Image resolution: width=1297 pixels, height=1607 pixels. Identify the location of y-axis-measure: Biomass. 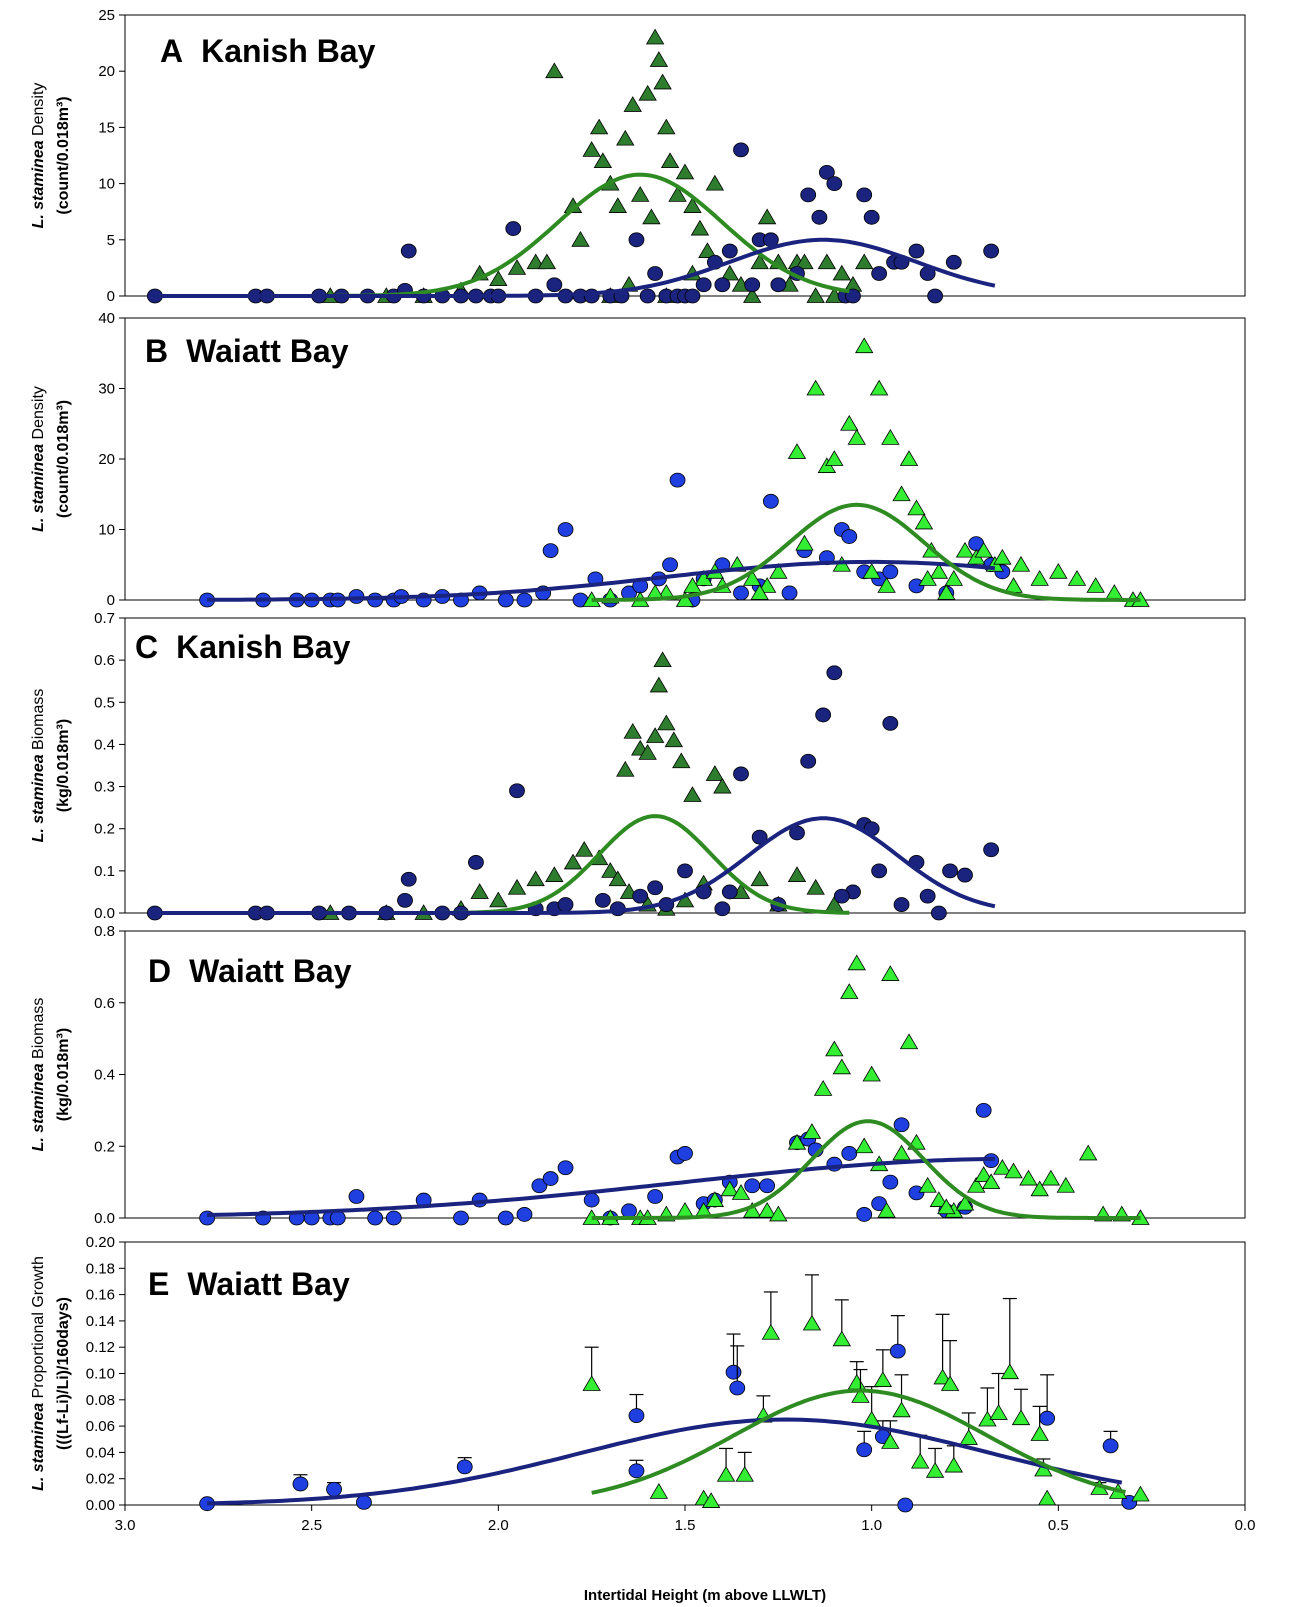
(38, 1031).